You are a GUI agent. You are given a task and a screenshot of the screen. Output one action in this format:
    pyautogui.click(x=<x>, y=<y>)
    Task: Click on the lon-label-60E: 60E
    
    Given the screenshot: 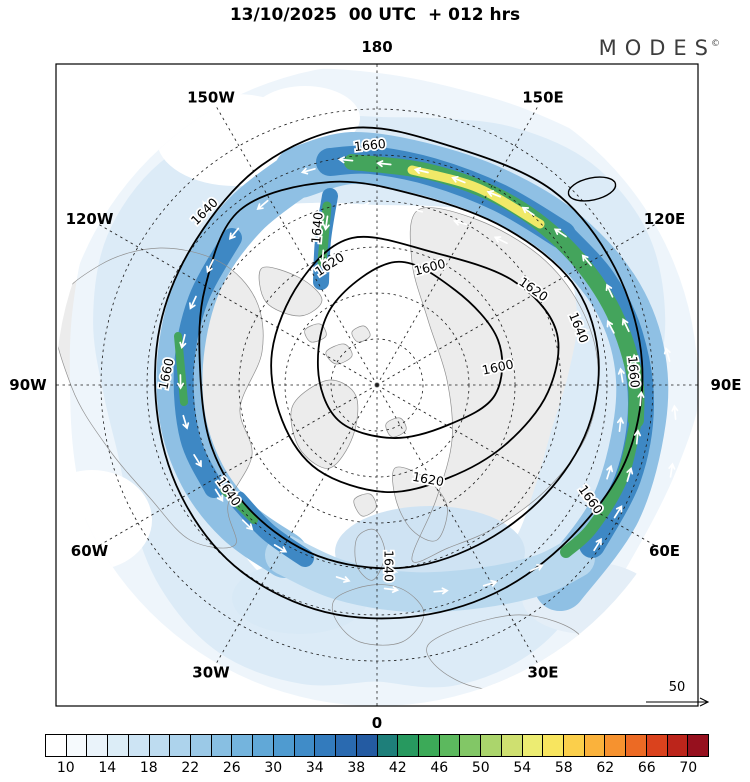 What is the action you would take?
    pyautogui.click(x=664, y=551)
    